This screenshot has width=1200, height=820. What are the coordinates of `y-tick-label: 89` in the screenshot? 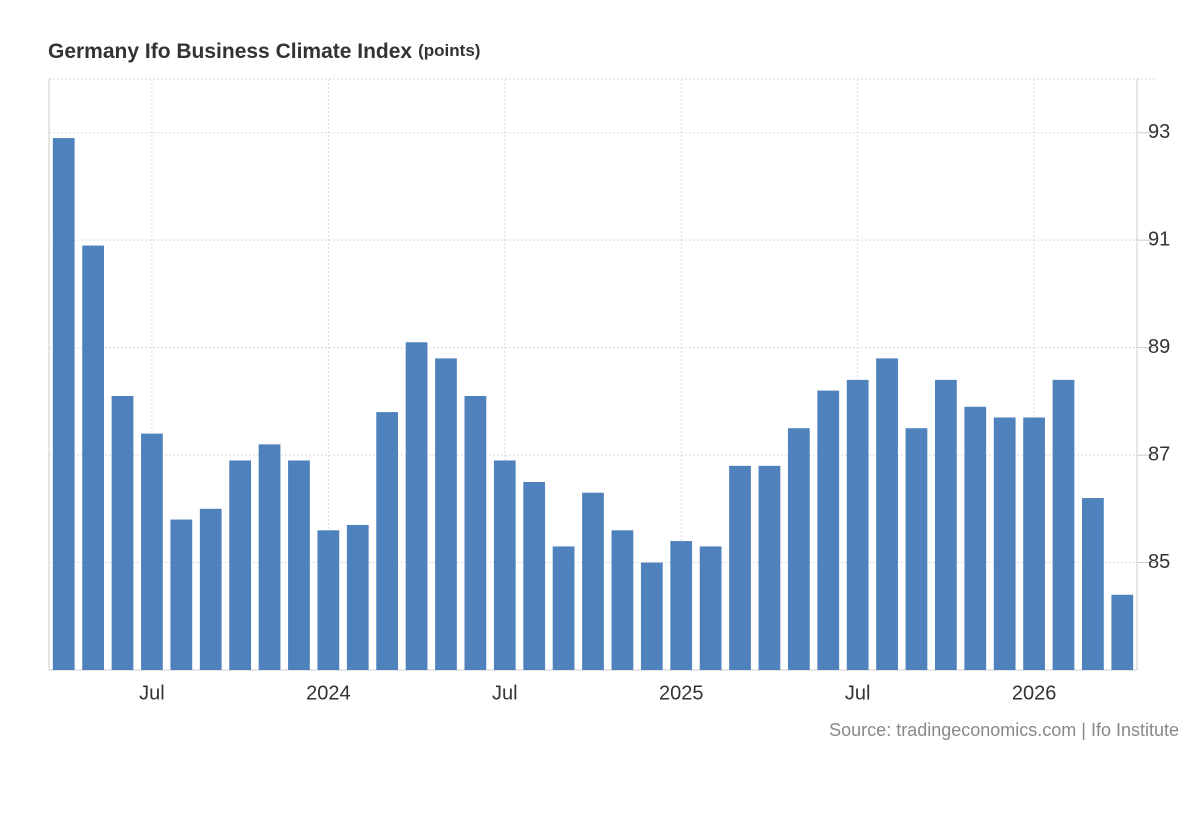 It's located at (1159, 347).